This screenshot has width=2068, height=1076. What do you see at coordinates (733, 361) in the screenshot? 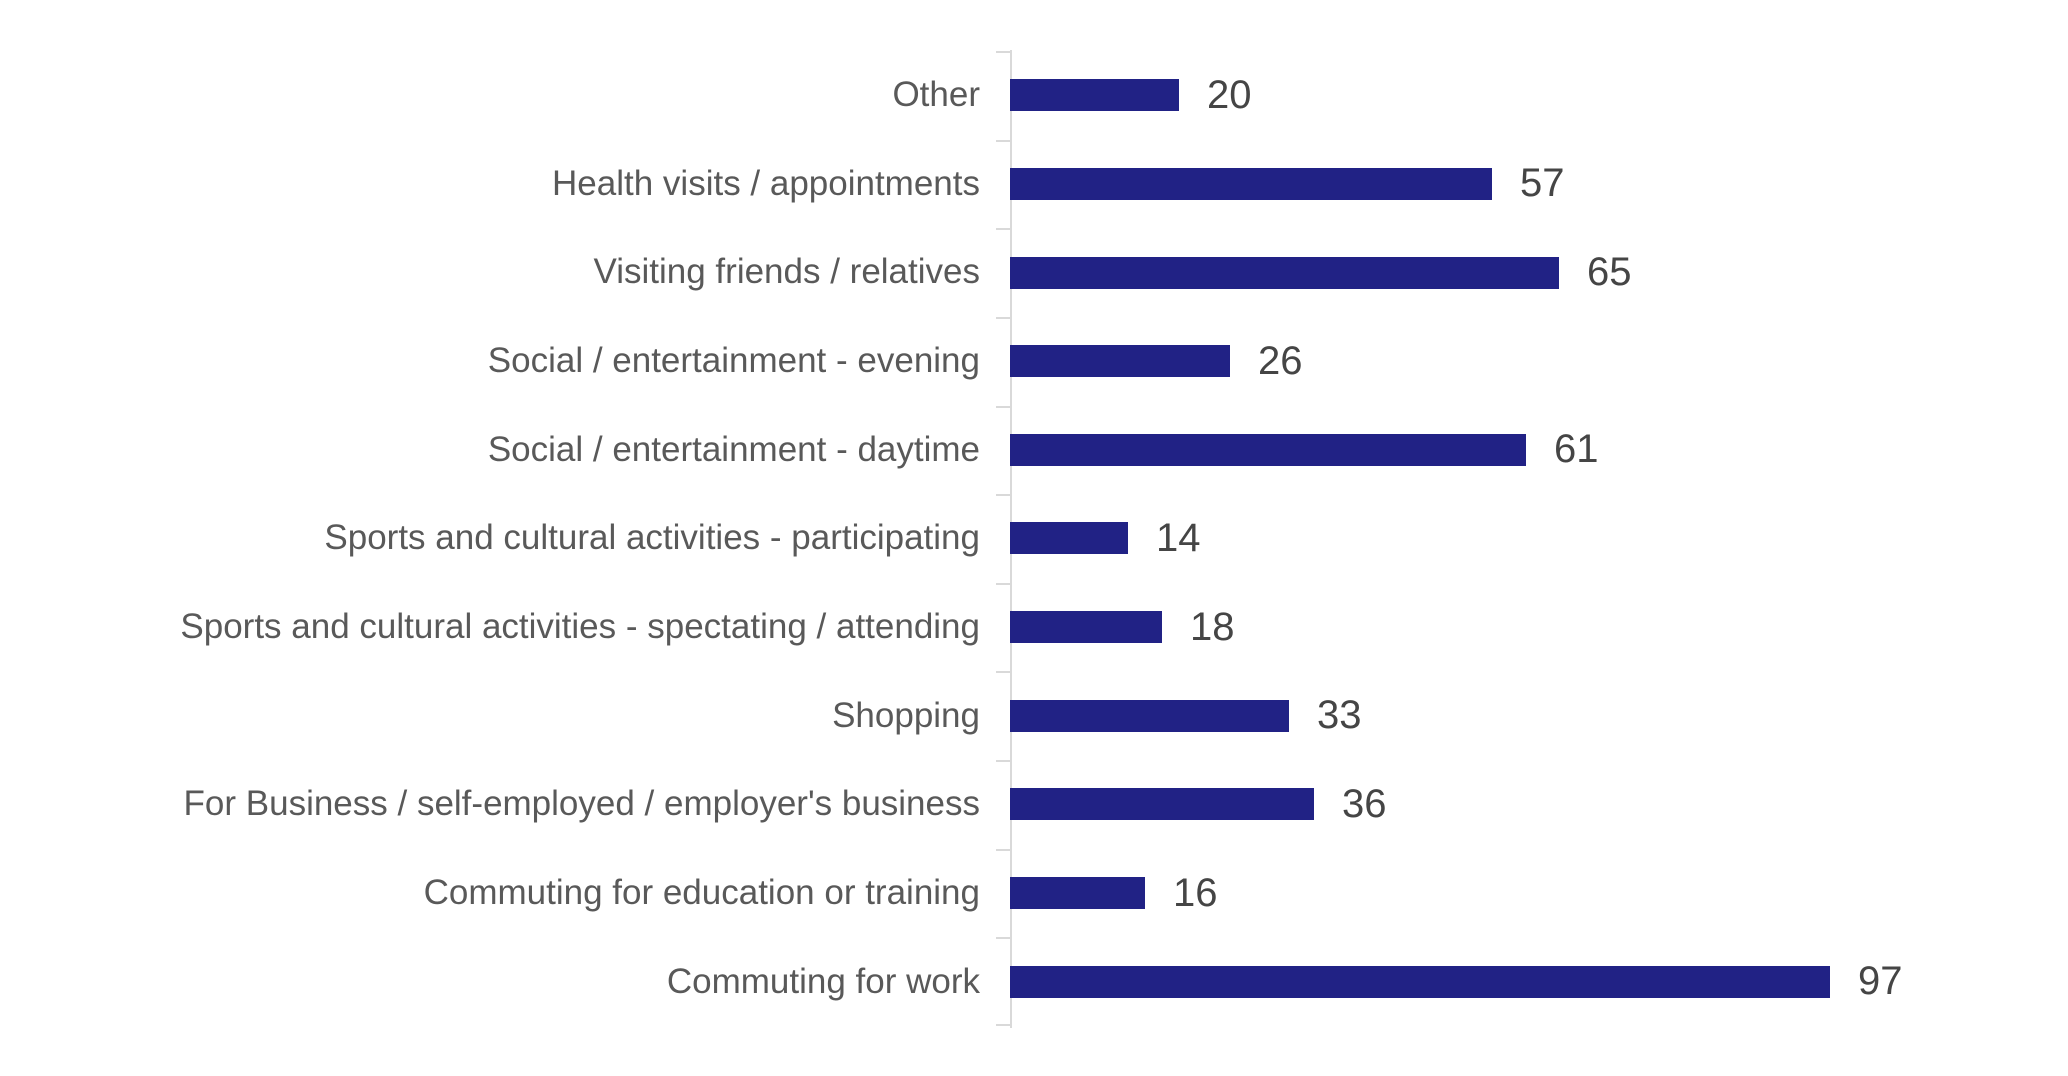
I see `category-label: Social / entertainment - evening` at bounding box center [733, 361].